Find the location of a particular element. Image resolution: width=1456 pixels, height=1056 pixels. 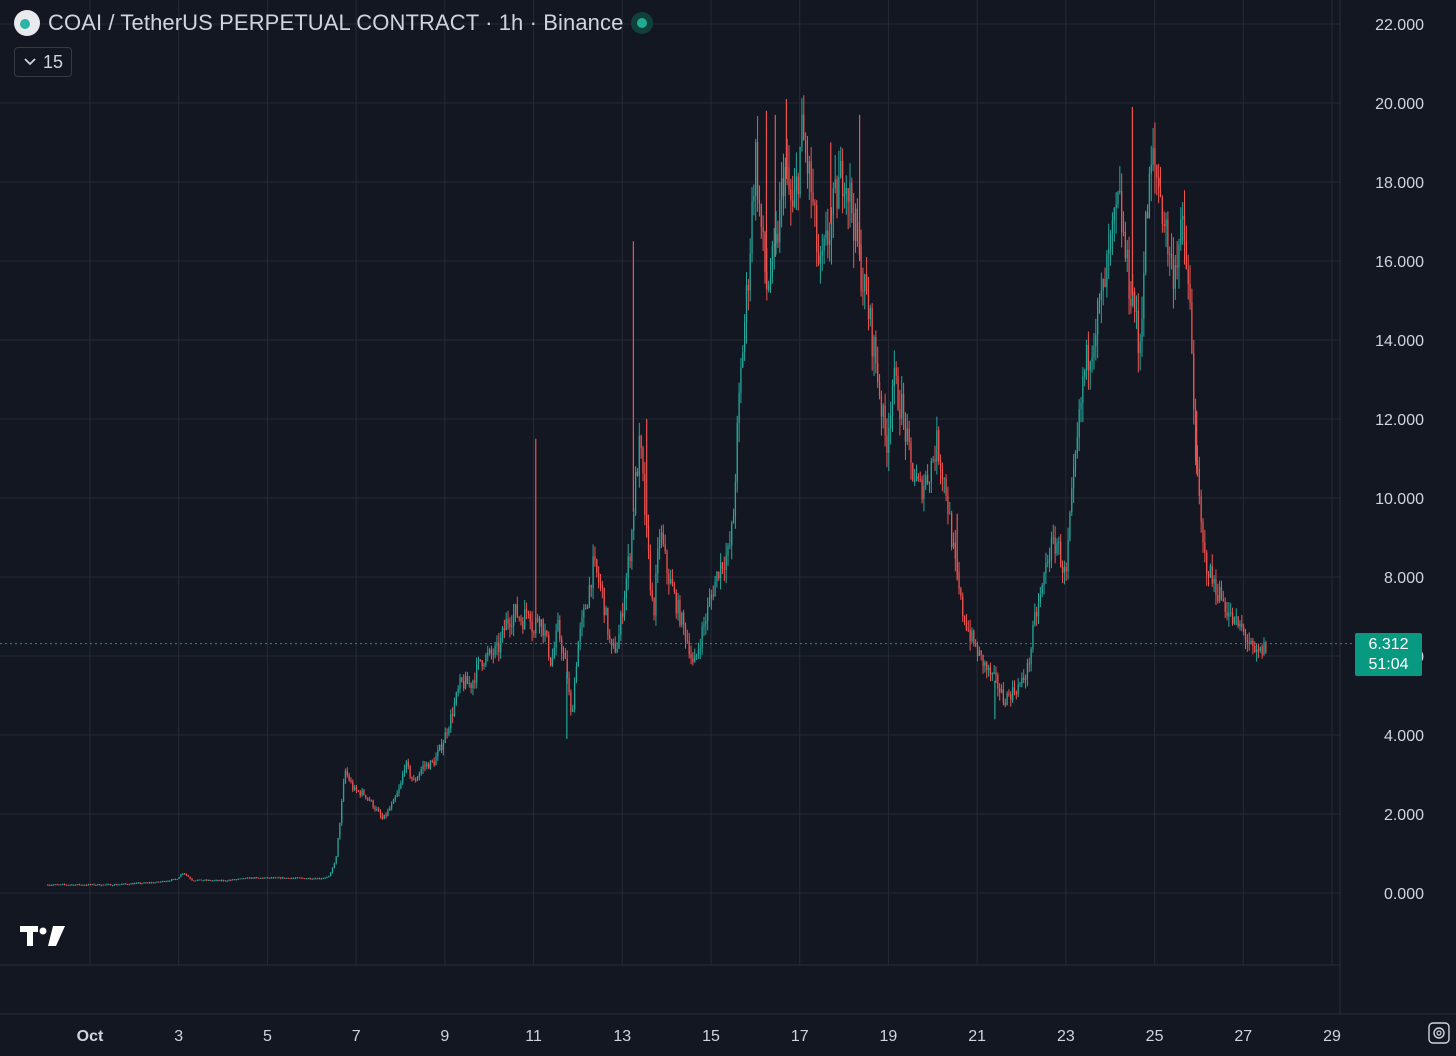

time-tick-label: 5 is located at coordinates (267, 1036).